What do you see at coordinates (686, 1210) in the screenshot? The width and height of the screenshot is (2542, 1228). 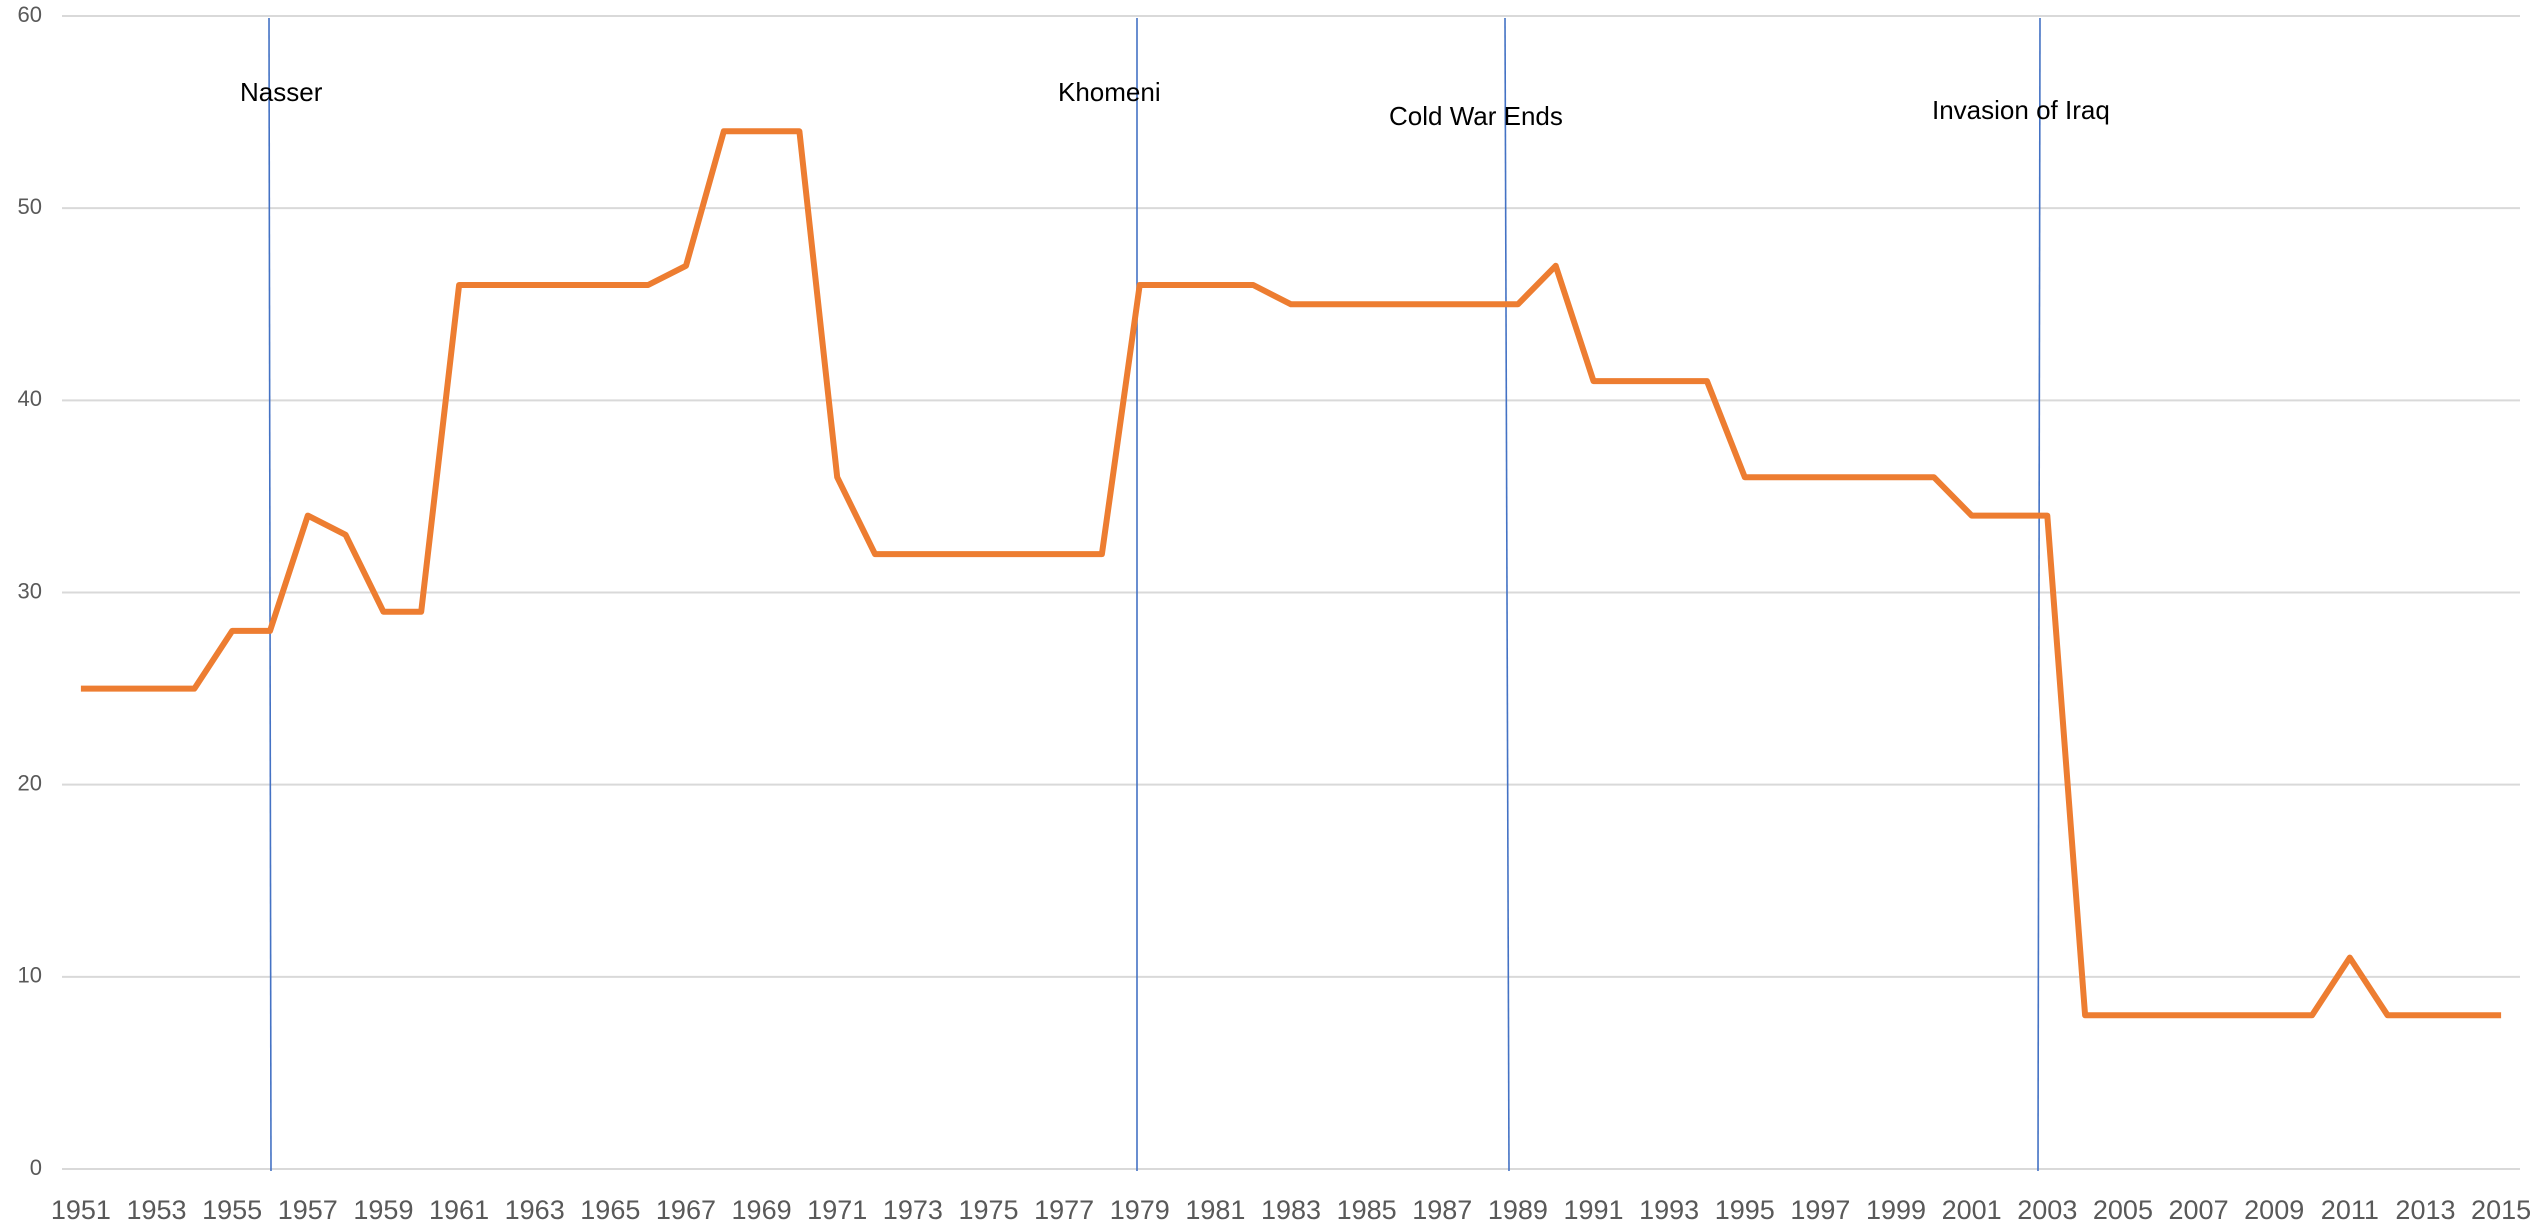 I see `x-tick-label: 1967` at bounding box center [686, 1210].